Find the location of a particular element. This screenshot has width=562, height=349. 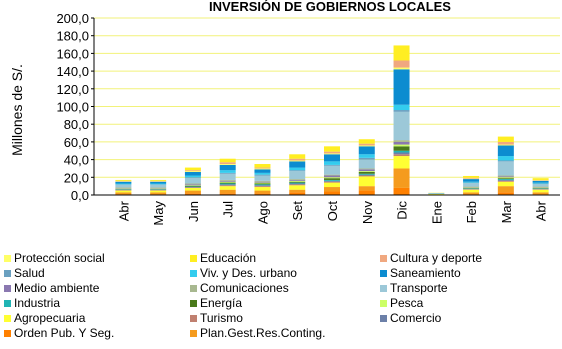

legend-label: Salud is located at coordinates (29, 273).